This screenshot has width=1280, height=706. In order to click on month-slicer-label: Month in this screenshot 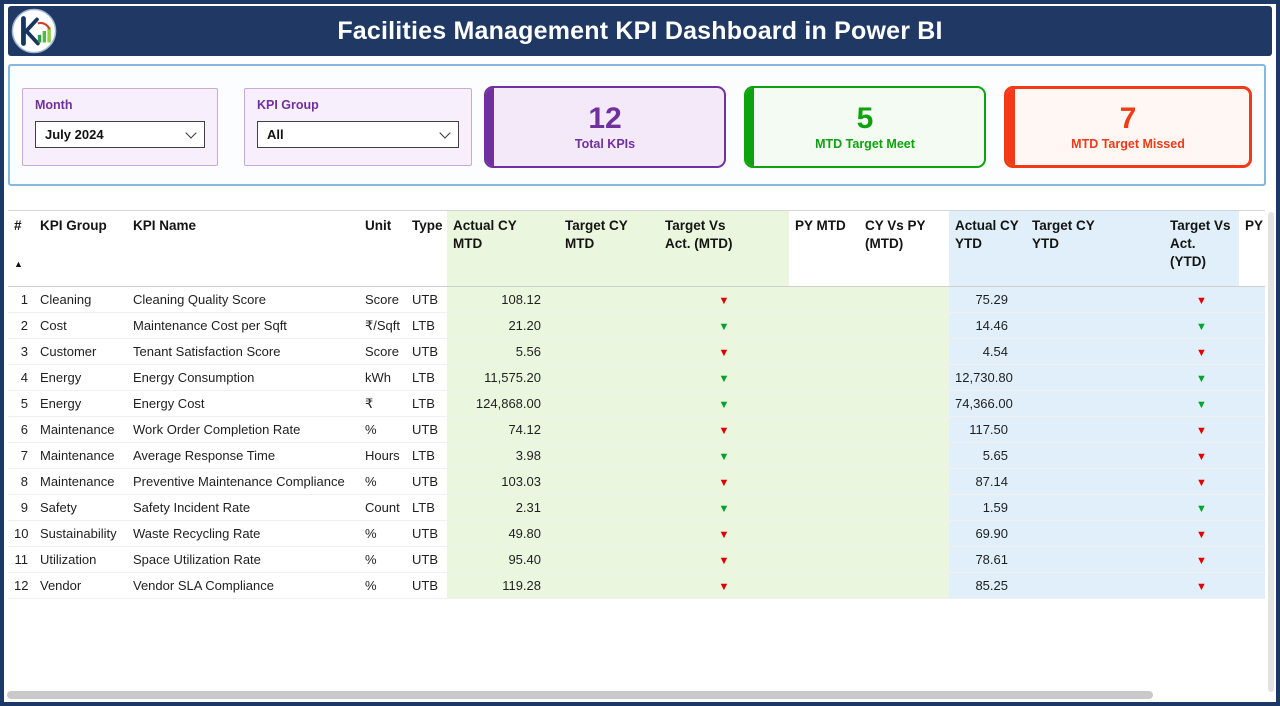, I will do `click(54, 105)`.